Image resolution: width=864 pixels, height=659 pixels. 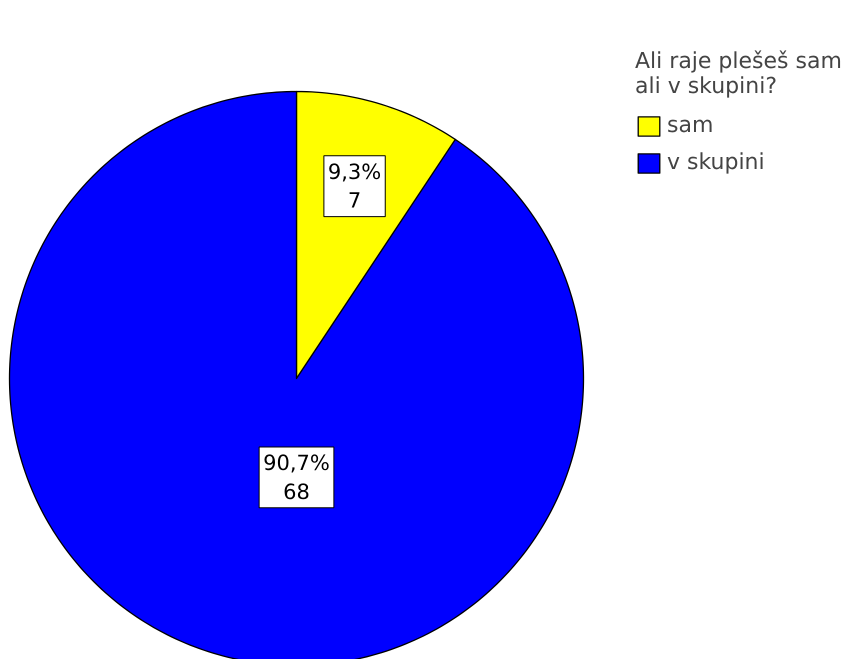 What do you see at coordinates (296, 477) in the screenshot?
I see `data-label: 90,7% 68` at bounding box center [296, 477].